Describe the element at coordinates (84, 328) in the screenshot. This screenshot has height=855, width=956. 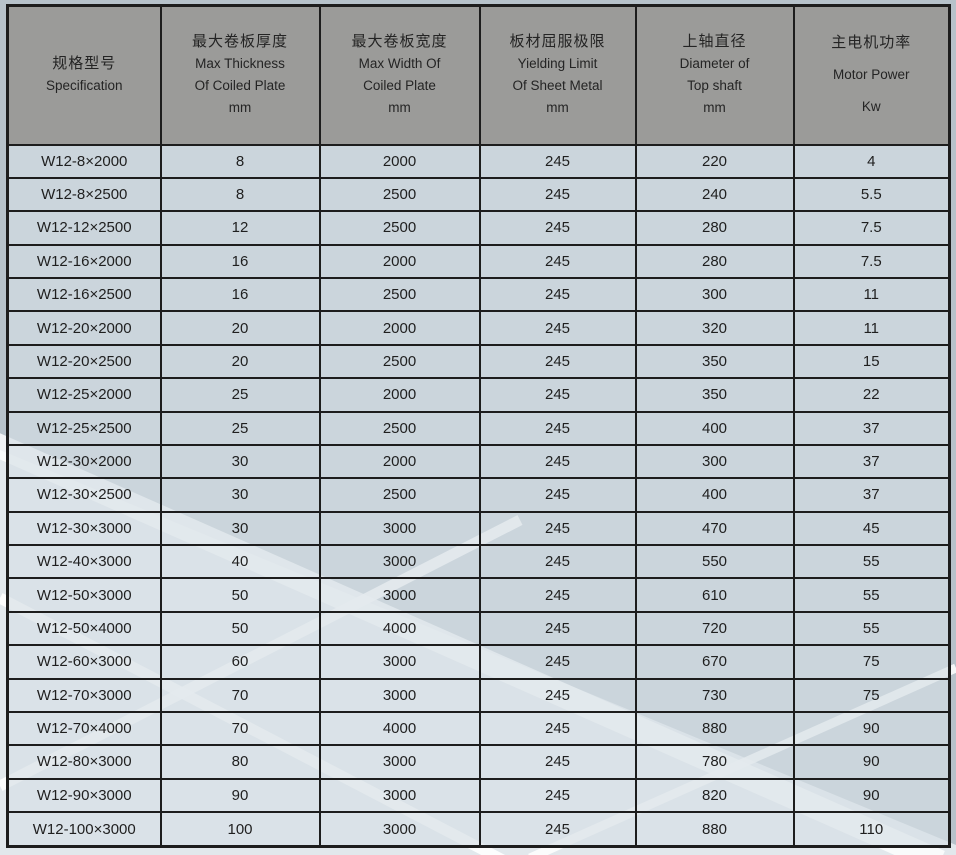
I see `cell-spec: W12-20×2000` at that location.